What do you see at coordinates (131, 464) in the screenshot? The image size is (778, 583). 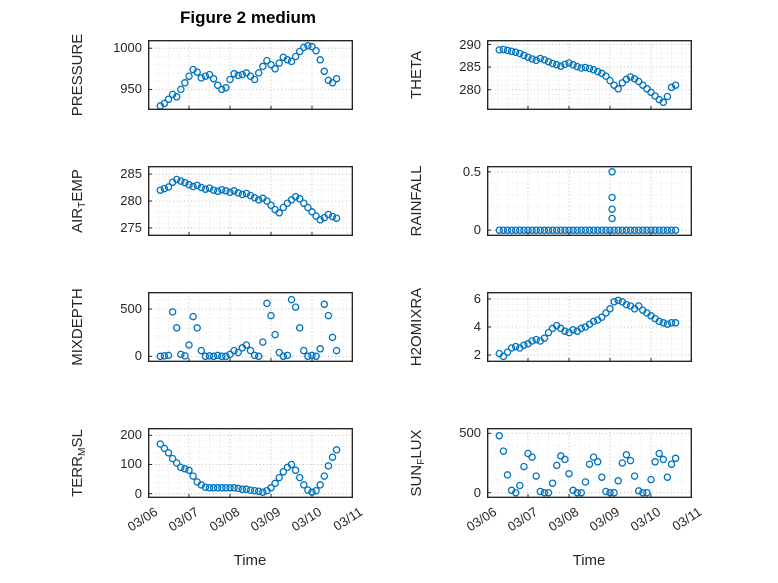 I see `y-tick-label: 100` at bounding box center [131, 464].